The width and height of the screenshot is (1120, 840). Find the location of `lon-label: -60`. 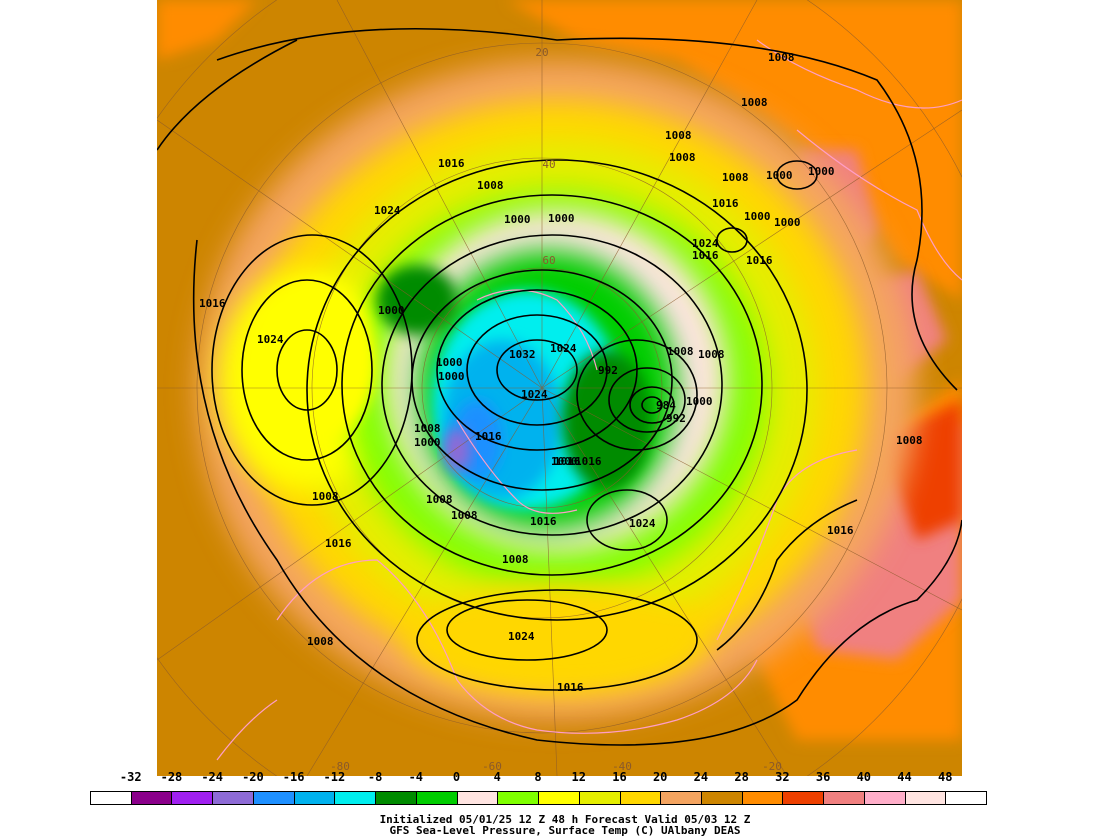

lon-label: -60 is located at coordinates (492, 766).